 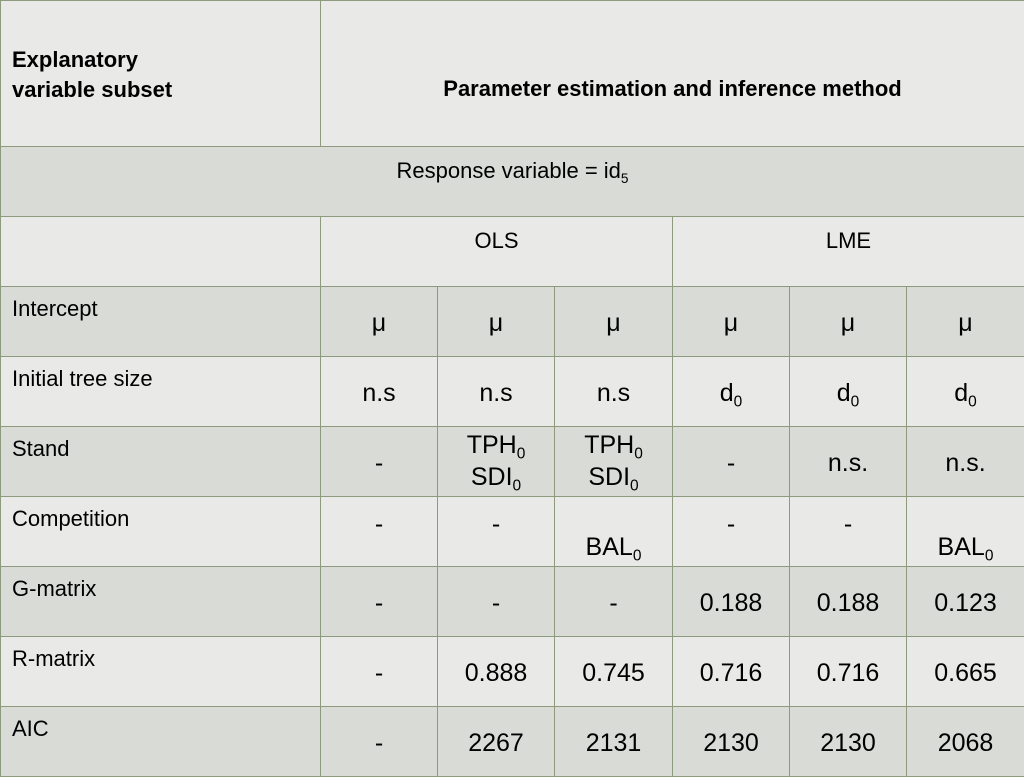 What do you see at coordinates (161, 742) in the screenshot?
I see `row-label: AIC` at bounding box center [161, 742].